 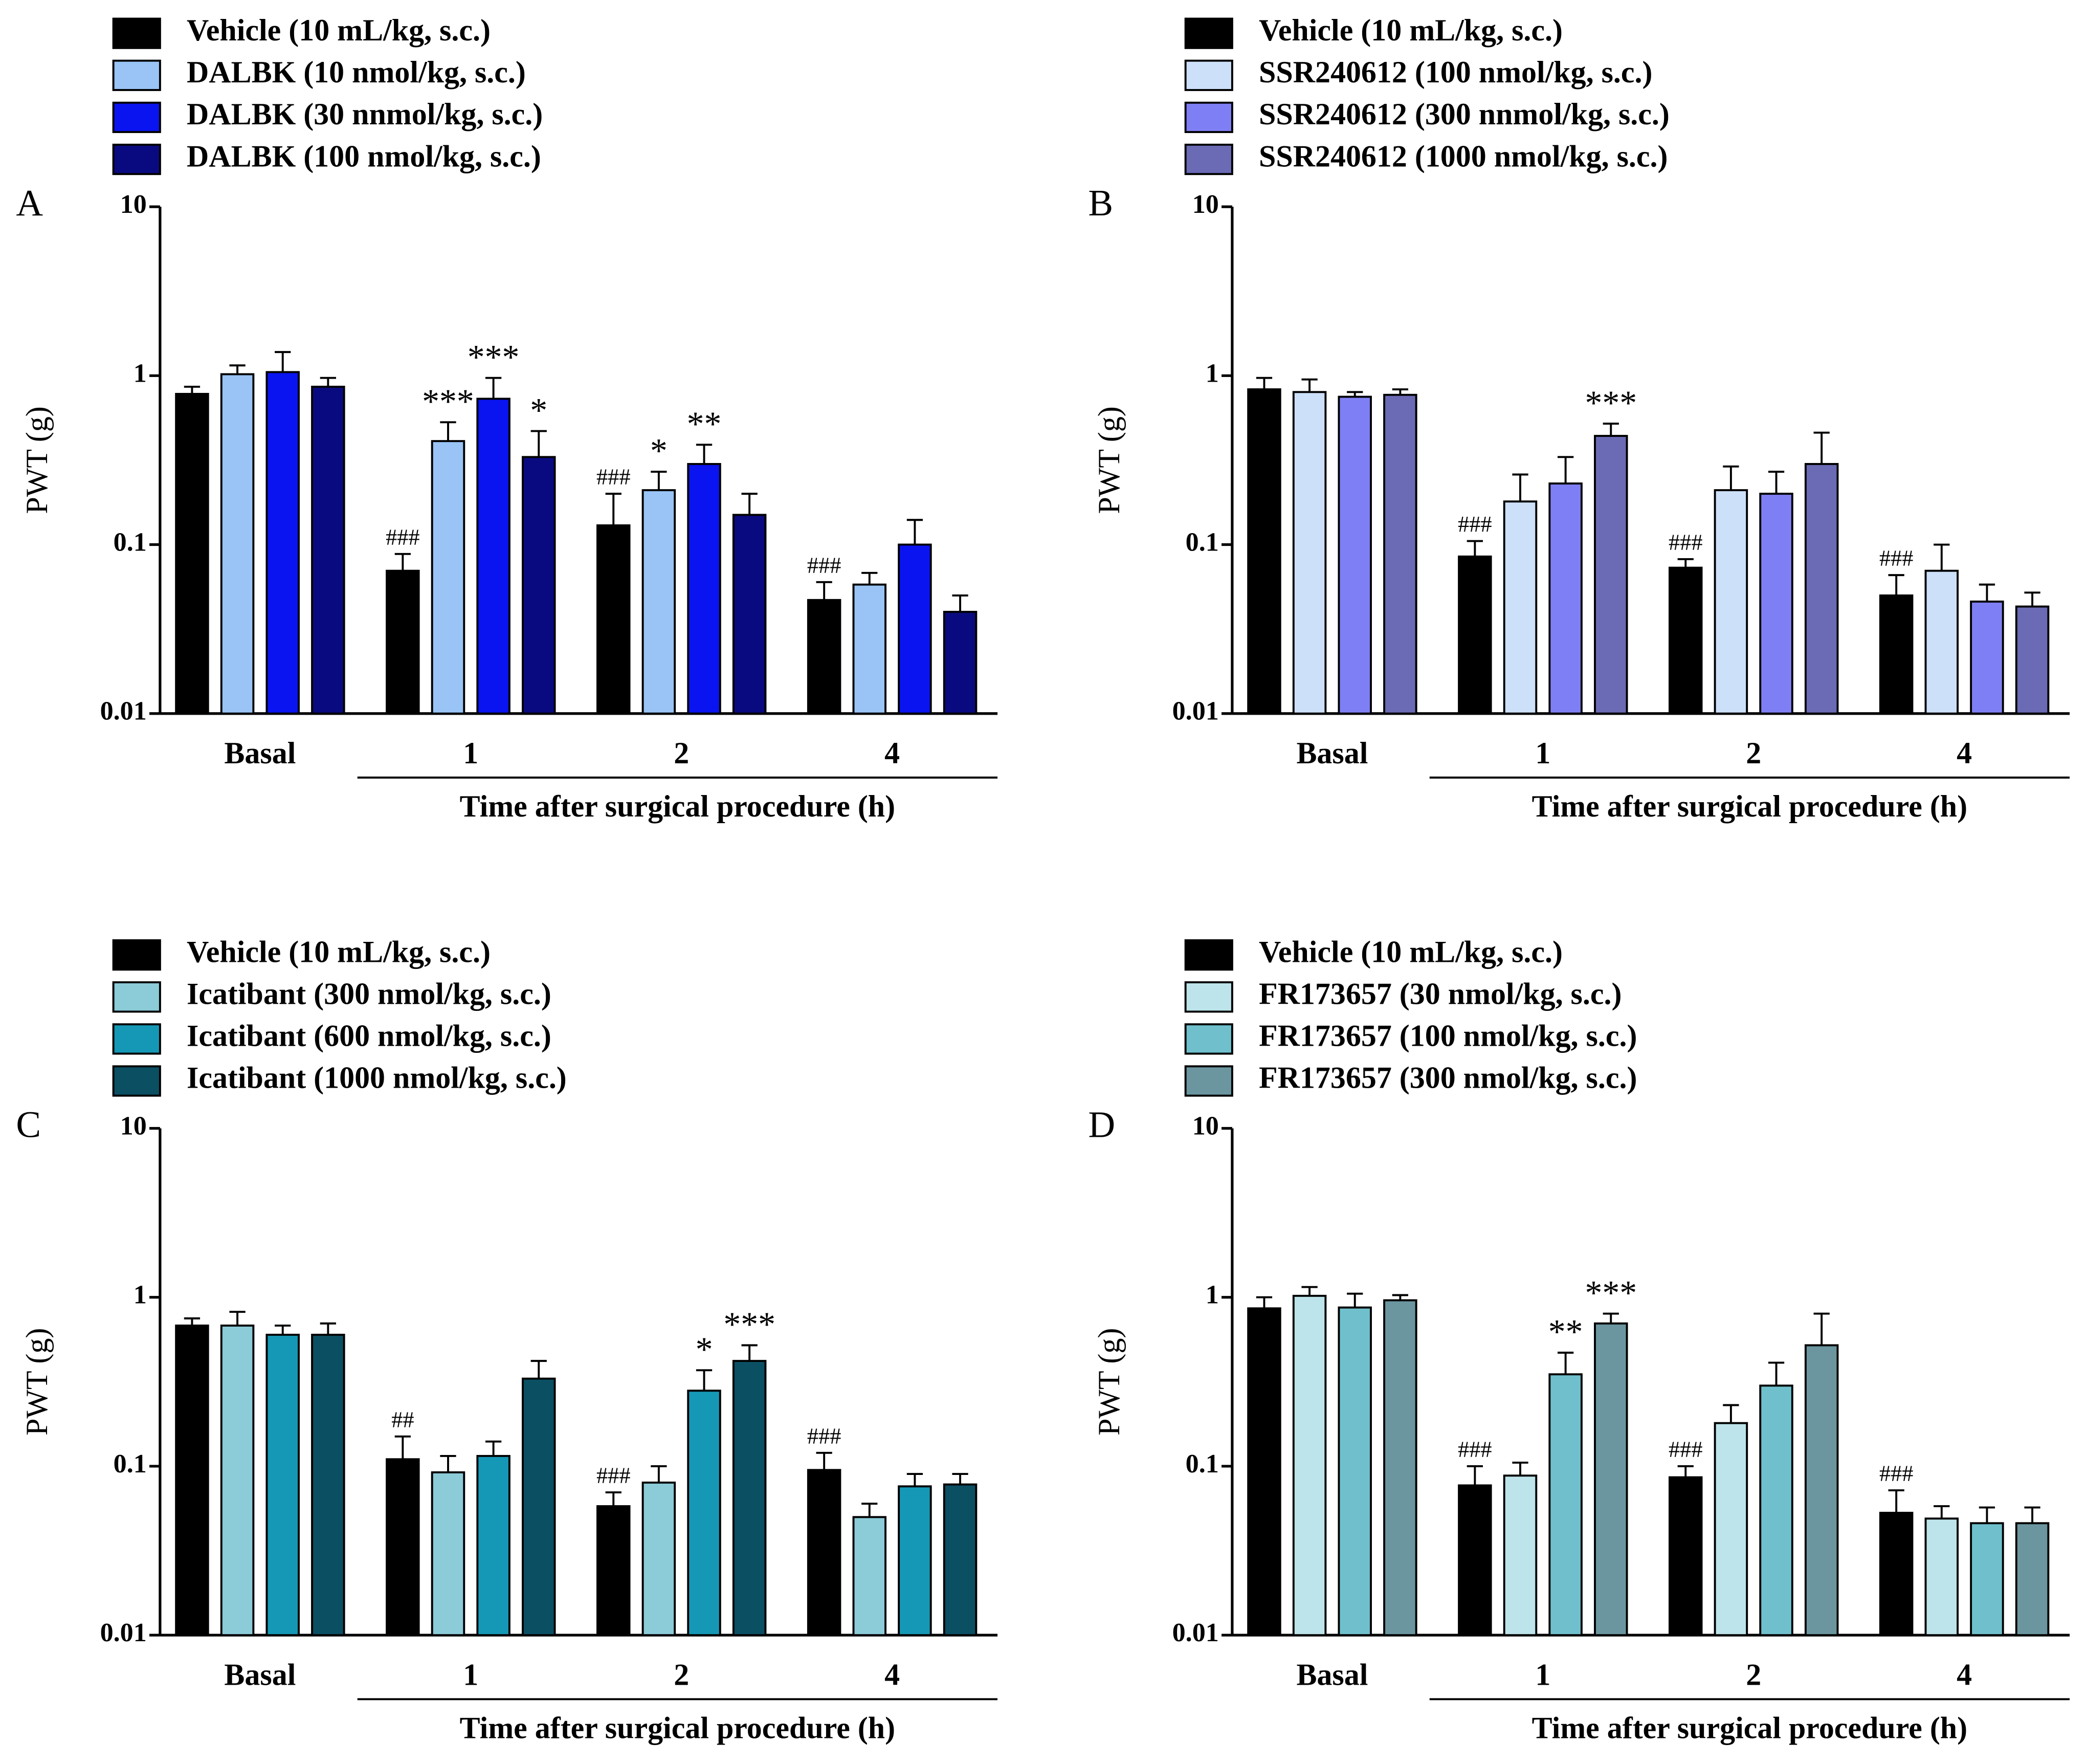 What do you see at coordinates (1455, 72) in the screenshot?
I see `legend-label: SSR240612 (100 nmol/kg, s.c.)` at bounding box center [1455, 72].